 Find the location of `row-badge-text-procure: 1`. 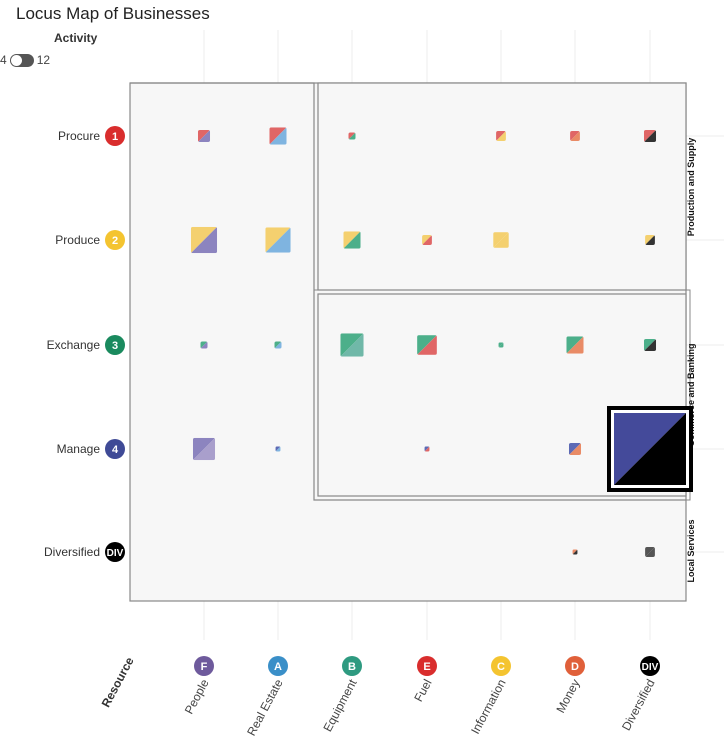

row-badge-text-procure: 1 is located at coordinates (115, 137).